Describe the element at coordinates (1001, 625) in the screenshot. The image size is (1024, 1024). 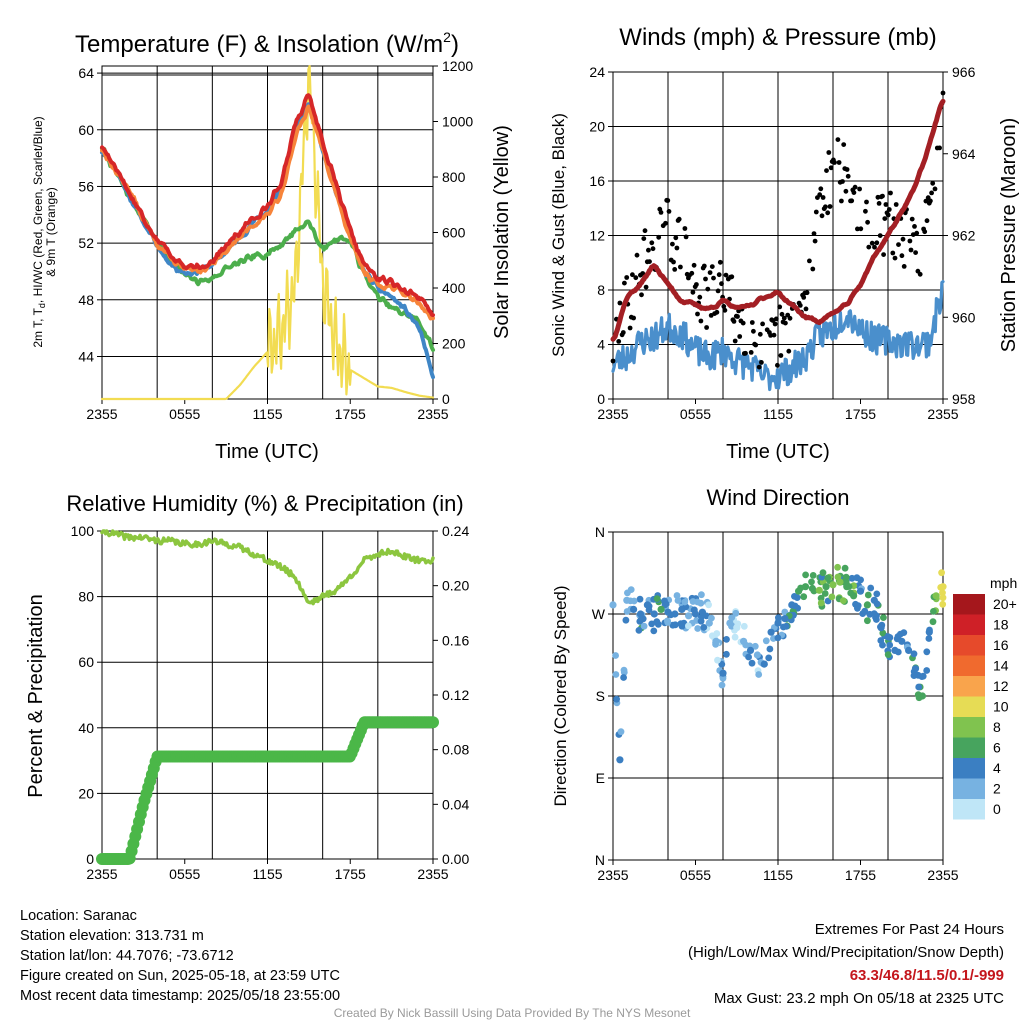
I see `legend-label: 18` at that location.